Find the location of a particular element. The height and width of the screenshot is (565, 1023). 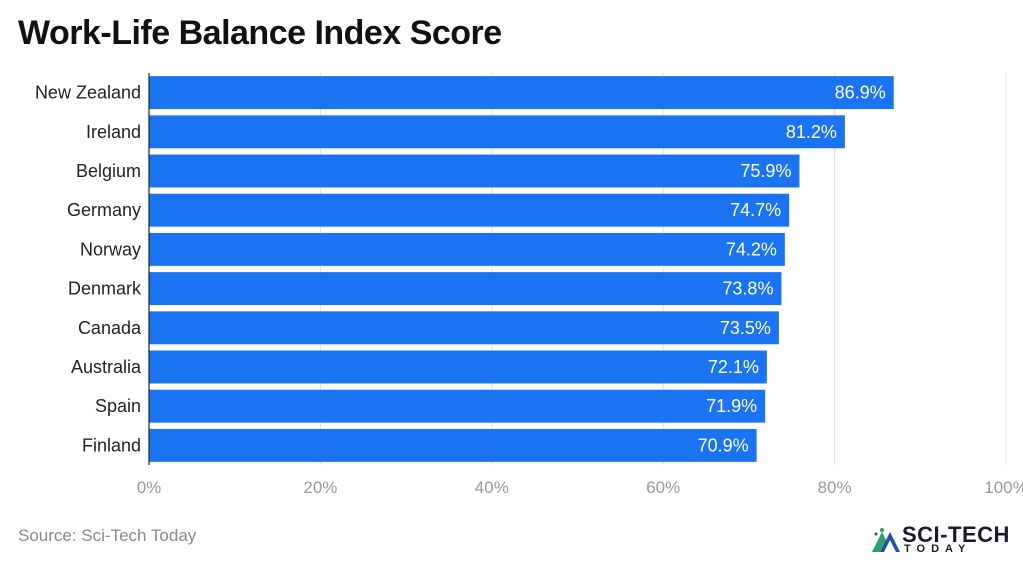

category-label: Germany is located at coordinates (104, 210).